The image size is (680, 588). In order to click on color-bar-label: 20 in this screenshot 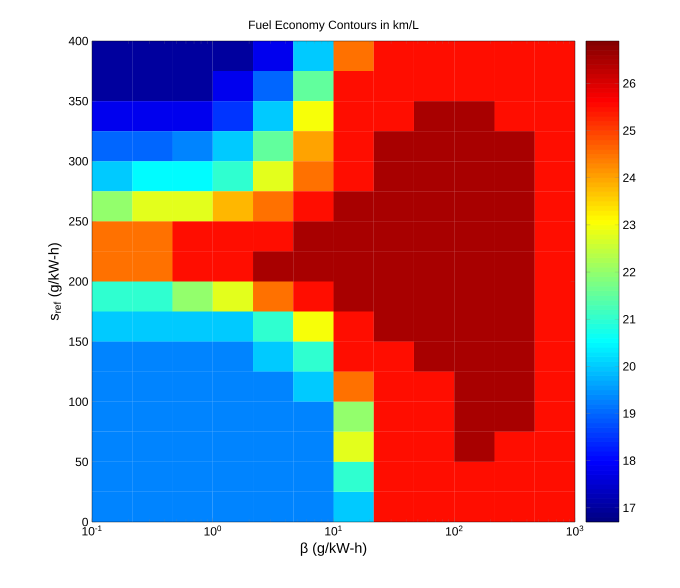, I will do `click(629, 366)`.